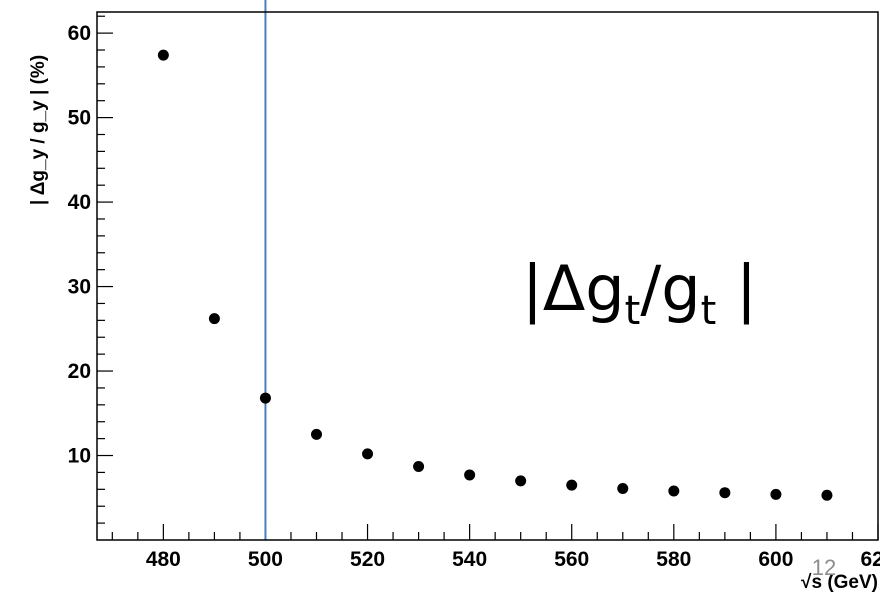 This screenshot has width=880, height=593. What do you see at coordinates (736, 289) in the screenshot?
I see `annotation-suffix: |` at bounding box center [736, 289].